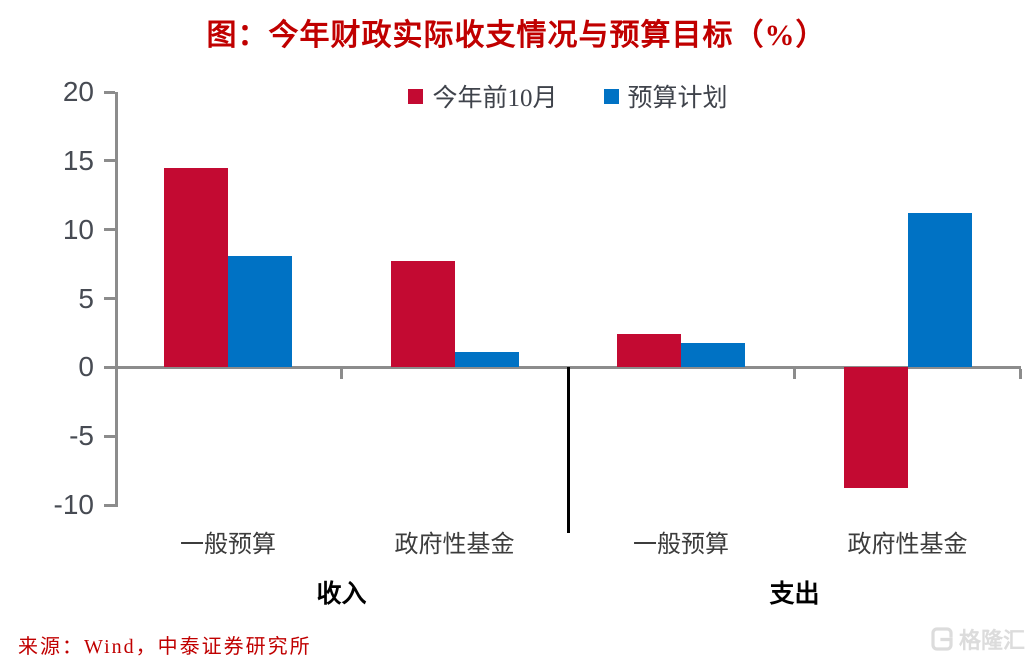 This screenshot has width=1033, height=661. I want to click on legend-item-series0: 今年前10月, so click(483, 96).